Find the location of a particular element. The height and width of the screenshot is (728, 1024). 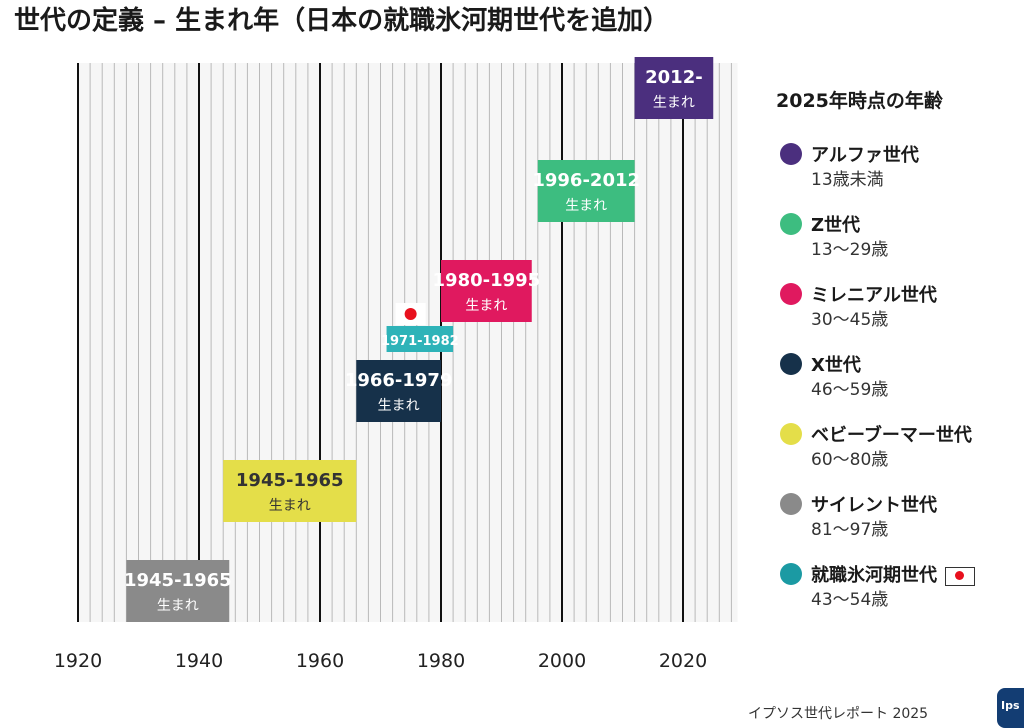

legend-name: サイレント世代 is located at coordinates (874, 505).